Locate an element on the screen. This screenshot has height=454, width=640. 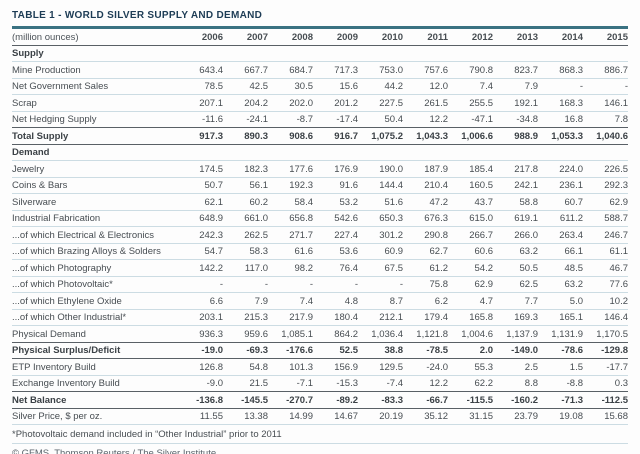
cell-value: 180.4 is located at coordinates (335, 317).